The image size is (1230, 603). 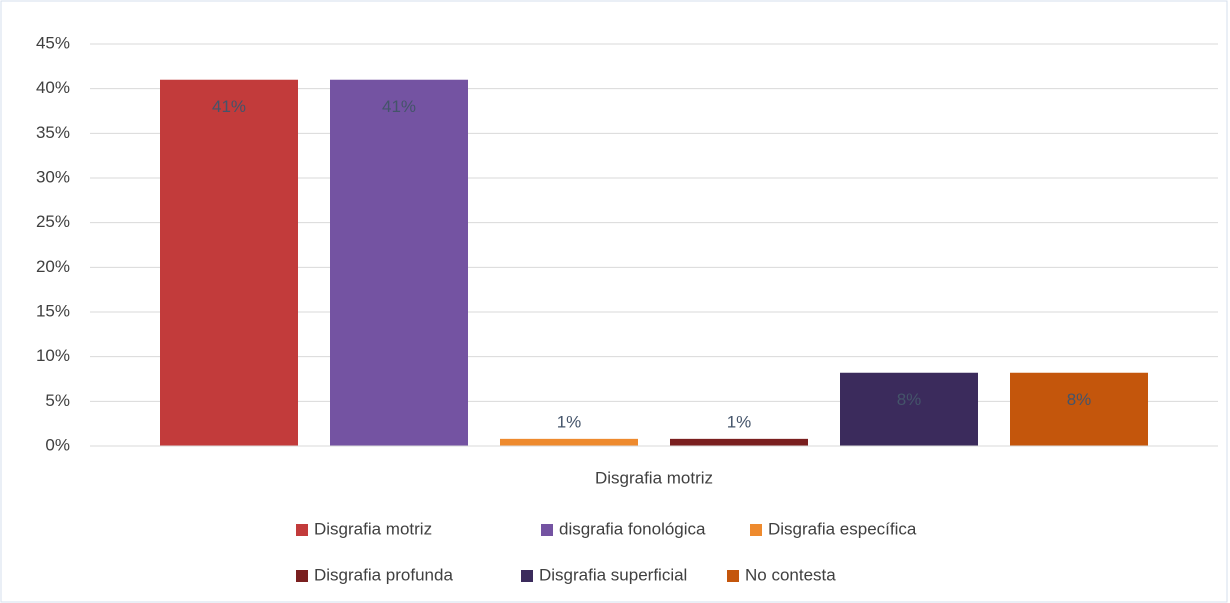 I want to click on y-tick-label: 35%, so click(x=53, y=132).